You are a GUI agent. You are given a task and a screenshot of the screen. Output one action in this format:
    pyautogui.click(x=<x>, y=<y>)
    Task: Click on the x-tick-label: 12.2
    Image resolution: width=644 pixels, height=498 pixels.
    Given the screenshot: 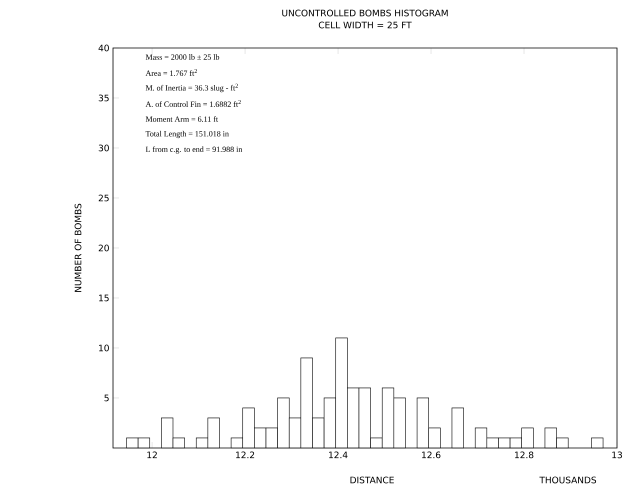 What is the action you would take?
    pyautogui.click(x=245, y=455)
    